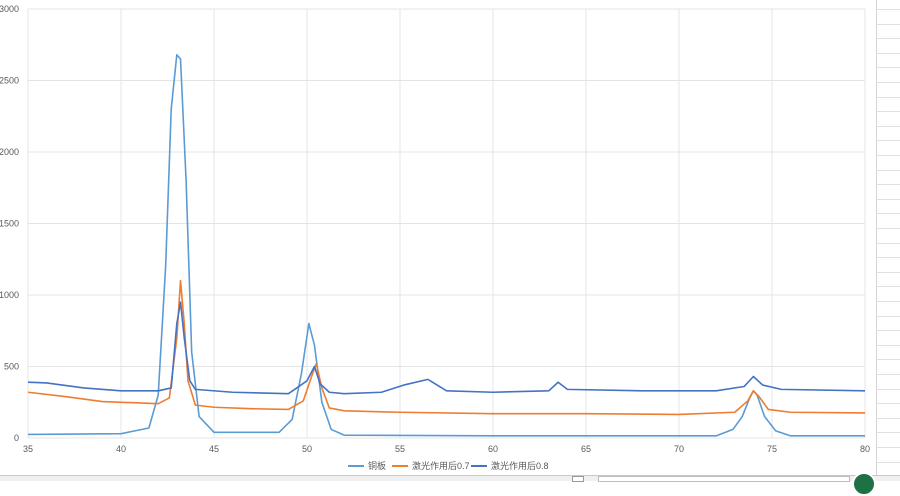  Describe the element at coordinates (377, 465) in the screenshot. I see `legend-label-1: 铜板` at that location.